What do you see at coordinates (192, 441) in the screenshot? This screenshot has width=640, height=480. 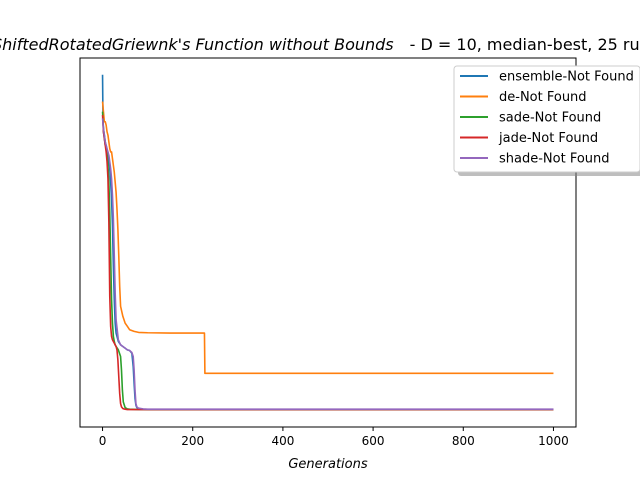 I see `x-tick-label: 200` at bounding box center [192, 441].